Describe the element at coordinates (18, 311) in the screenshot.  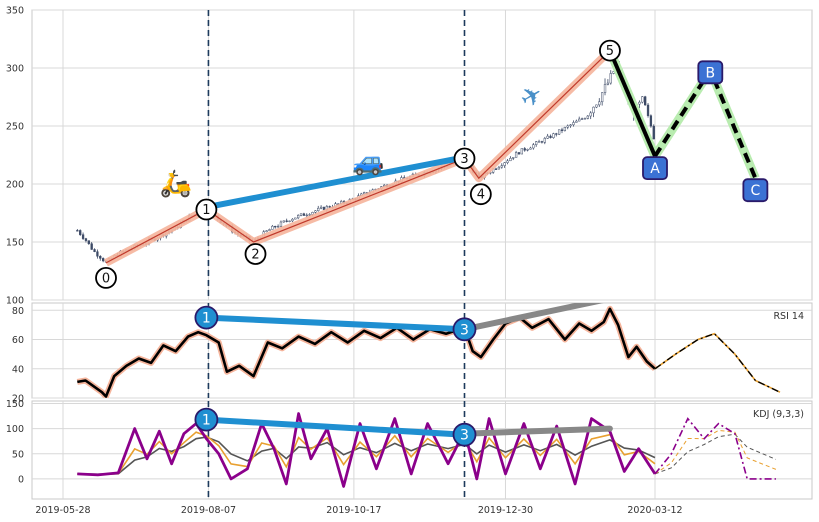
I see `y-tick-label: 80` at that location.